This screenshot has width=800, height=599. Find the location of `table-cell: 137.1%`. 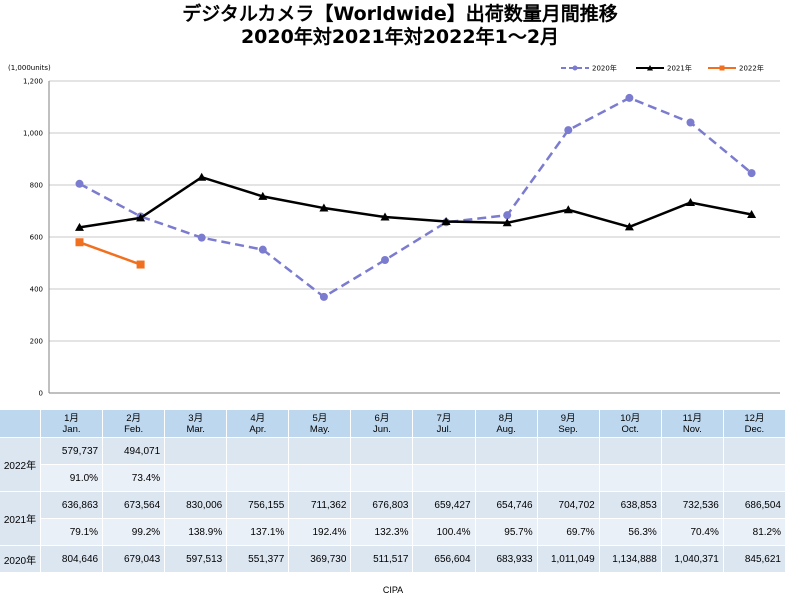

table-cell: 137.1% is located at coordinates (258, 532).